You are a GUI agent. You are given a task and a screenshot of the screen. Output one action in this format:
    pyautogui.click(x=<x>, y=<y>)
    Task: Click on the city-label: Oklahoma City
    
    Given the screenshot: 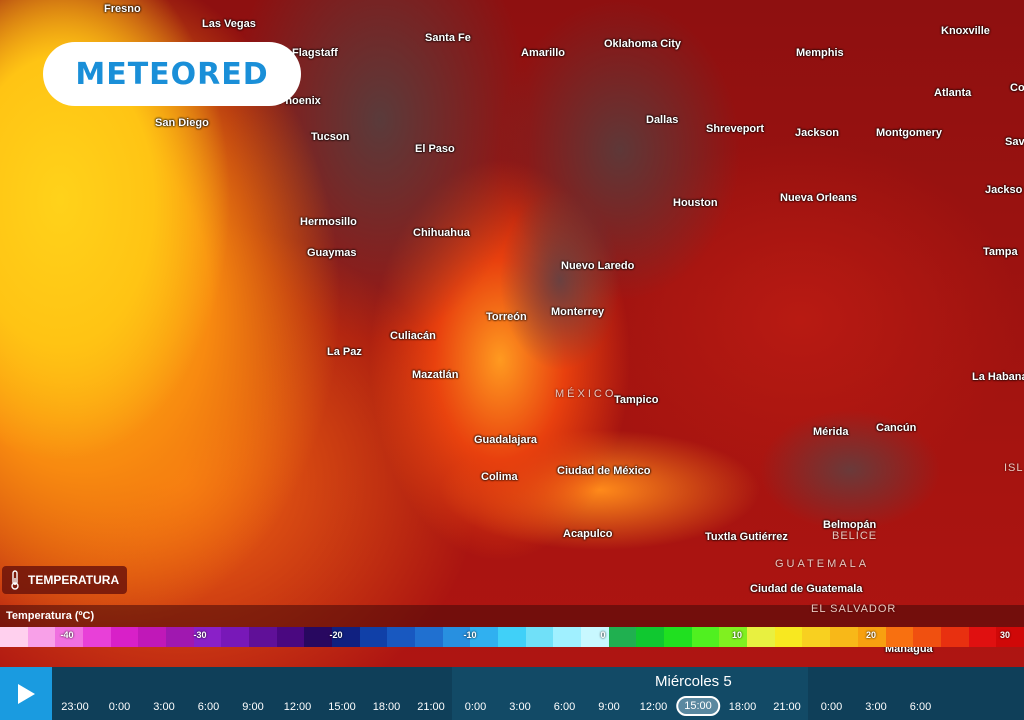 What is the action you would take?
    pyautogui.click(x=643, y=44)
    